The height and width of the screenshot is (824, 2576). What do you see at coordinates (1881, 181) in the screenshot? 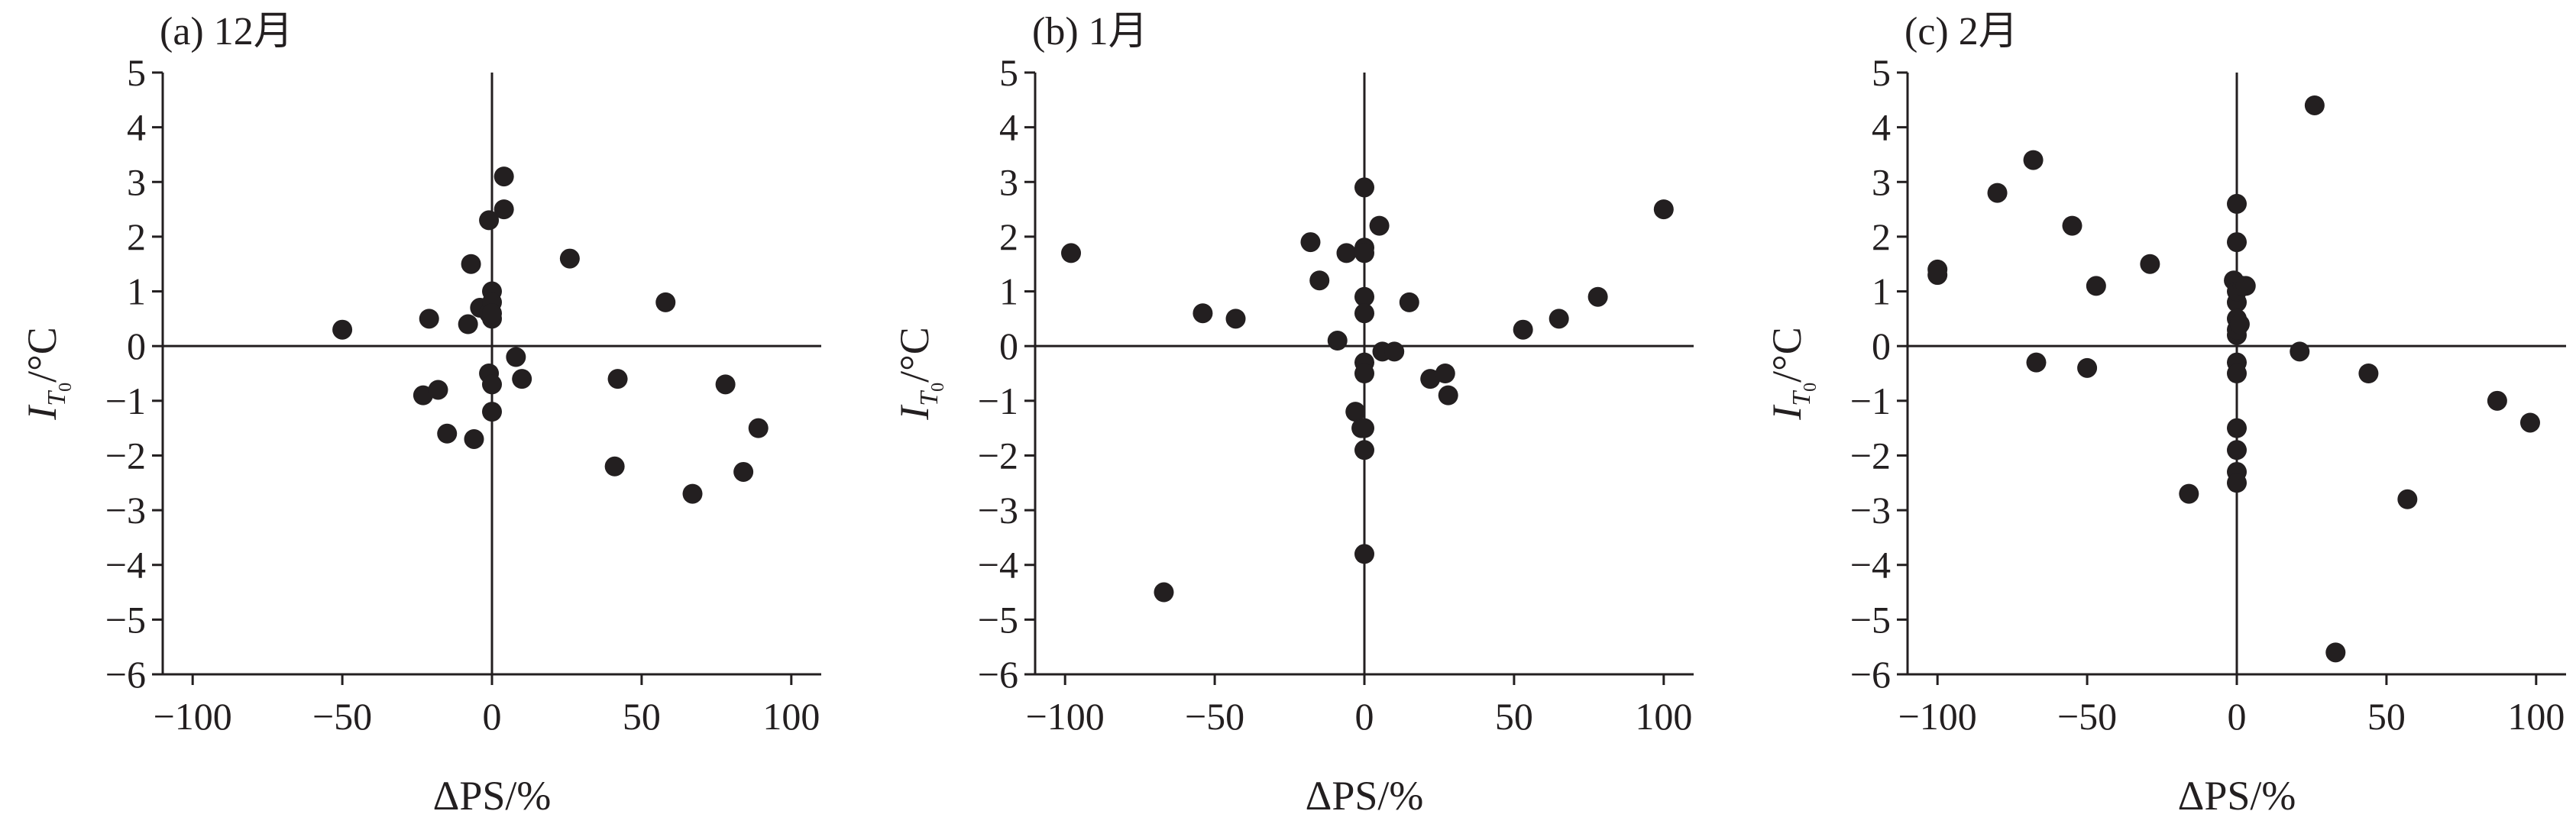
I see `y-tick-label: 3` at bounding box center [1881, 181].